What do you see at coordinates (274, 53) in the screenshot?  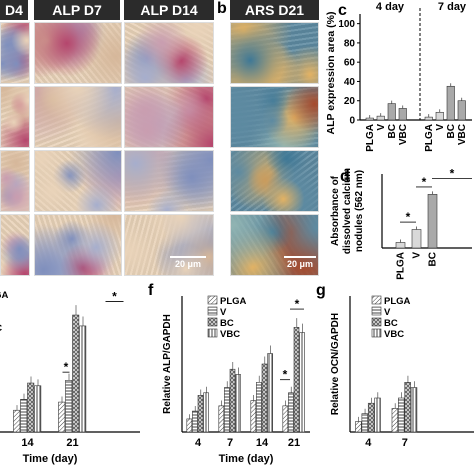 I see `micrograph-b-r1` at bounding box center [274, 53].